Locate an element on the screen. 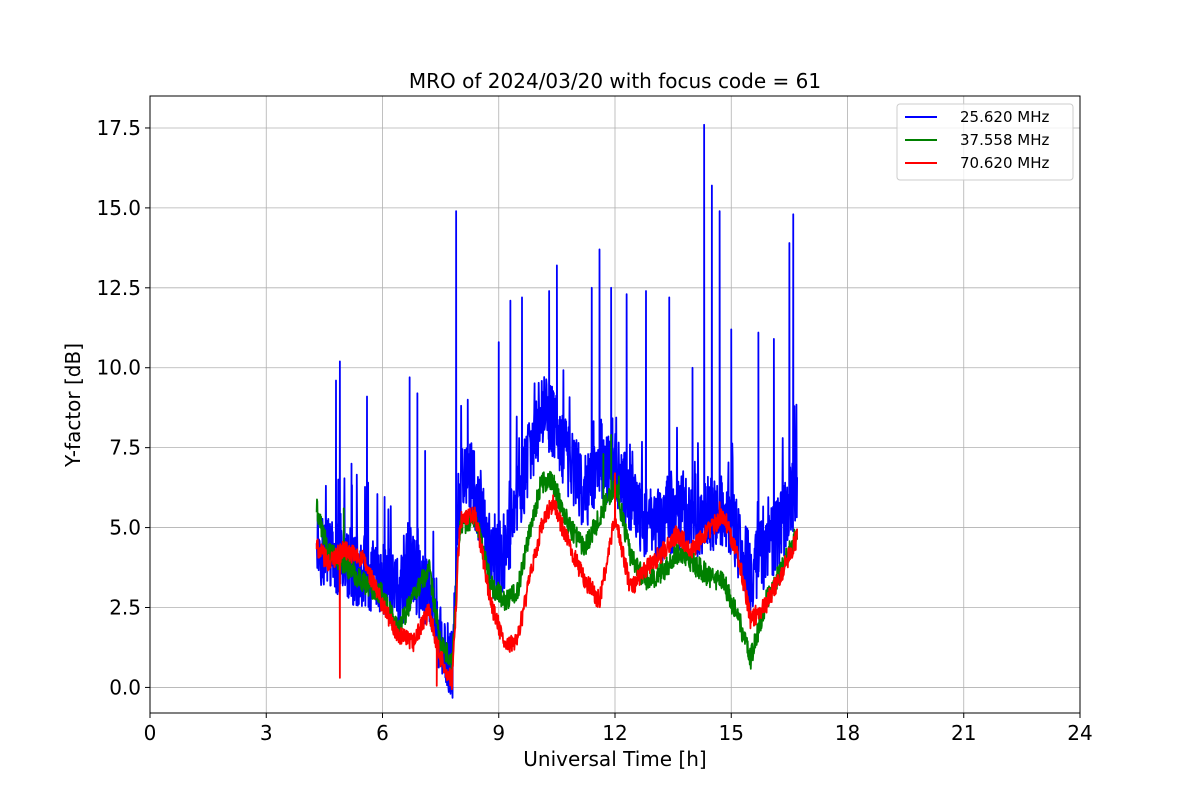 The width and height of the screenshot is (1200, 800). x-tick-label: 21 is located at coordinates (963, 733).